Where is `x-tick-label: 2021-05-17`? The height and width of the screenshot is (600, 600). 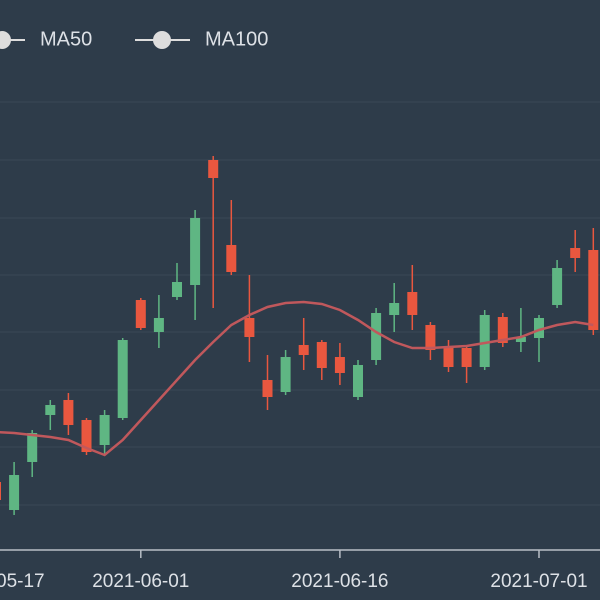 x-tick-label: 2021-05-17 is located at coordinates (22, 581).